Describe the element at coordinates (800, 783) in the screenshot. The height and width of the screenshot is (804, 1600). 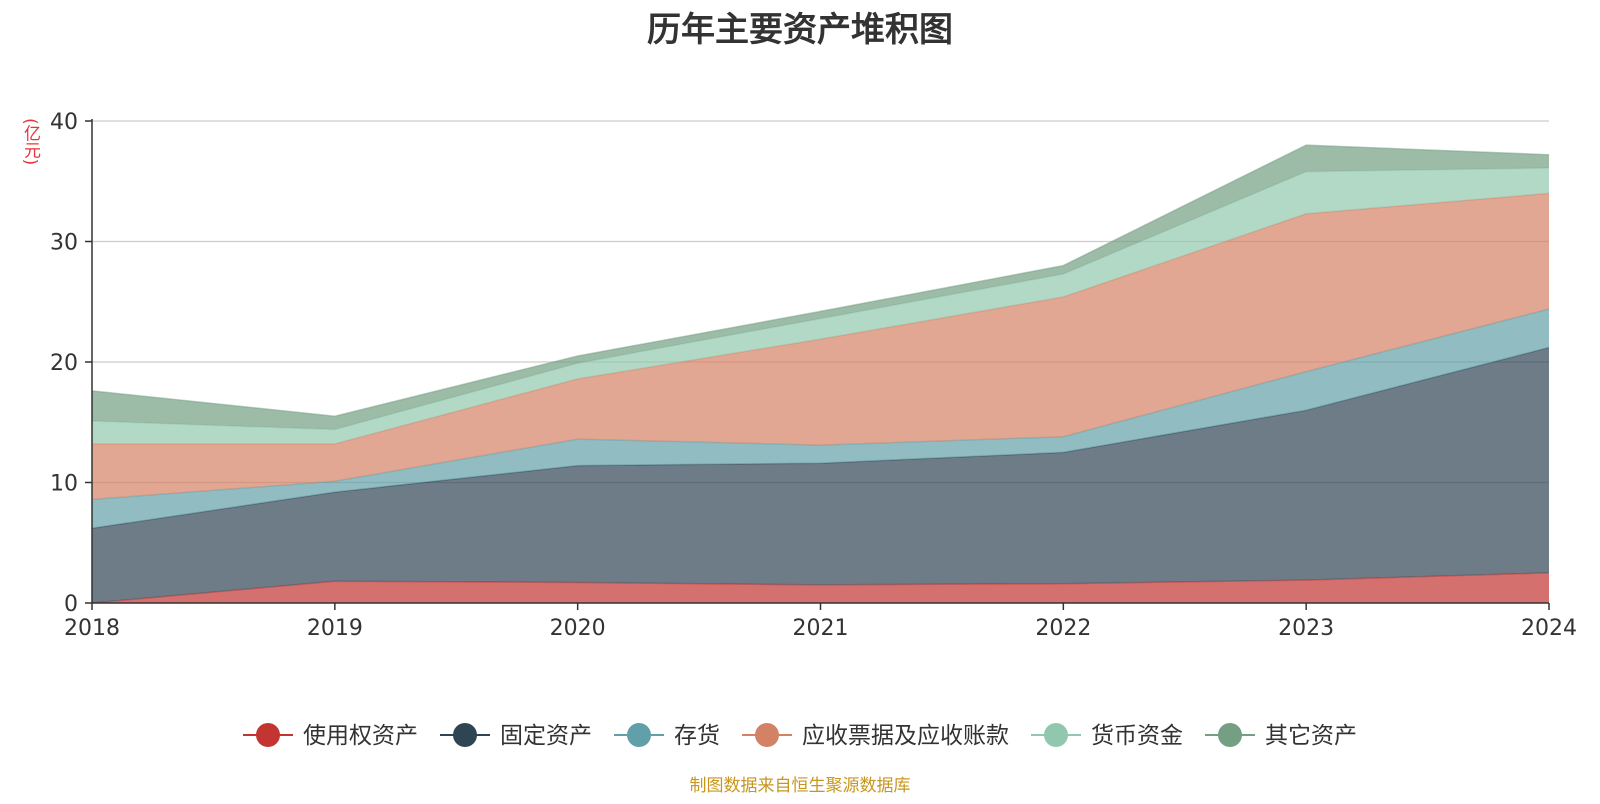
I see `data-source-note: 制图数据来自恒生聚源数据库` at that location.